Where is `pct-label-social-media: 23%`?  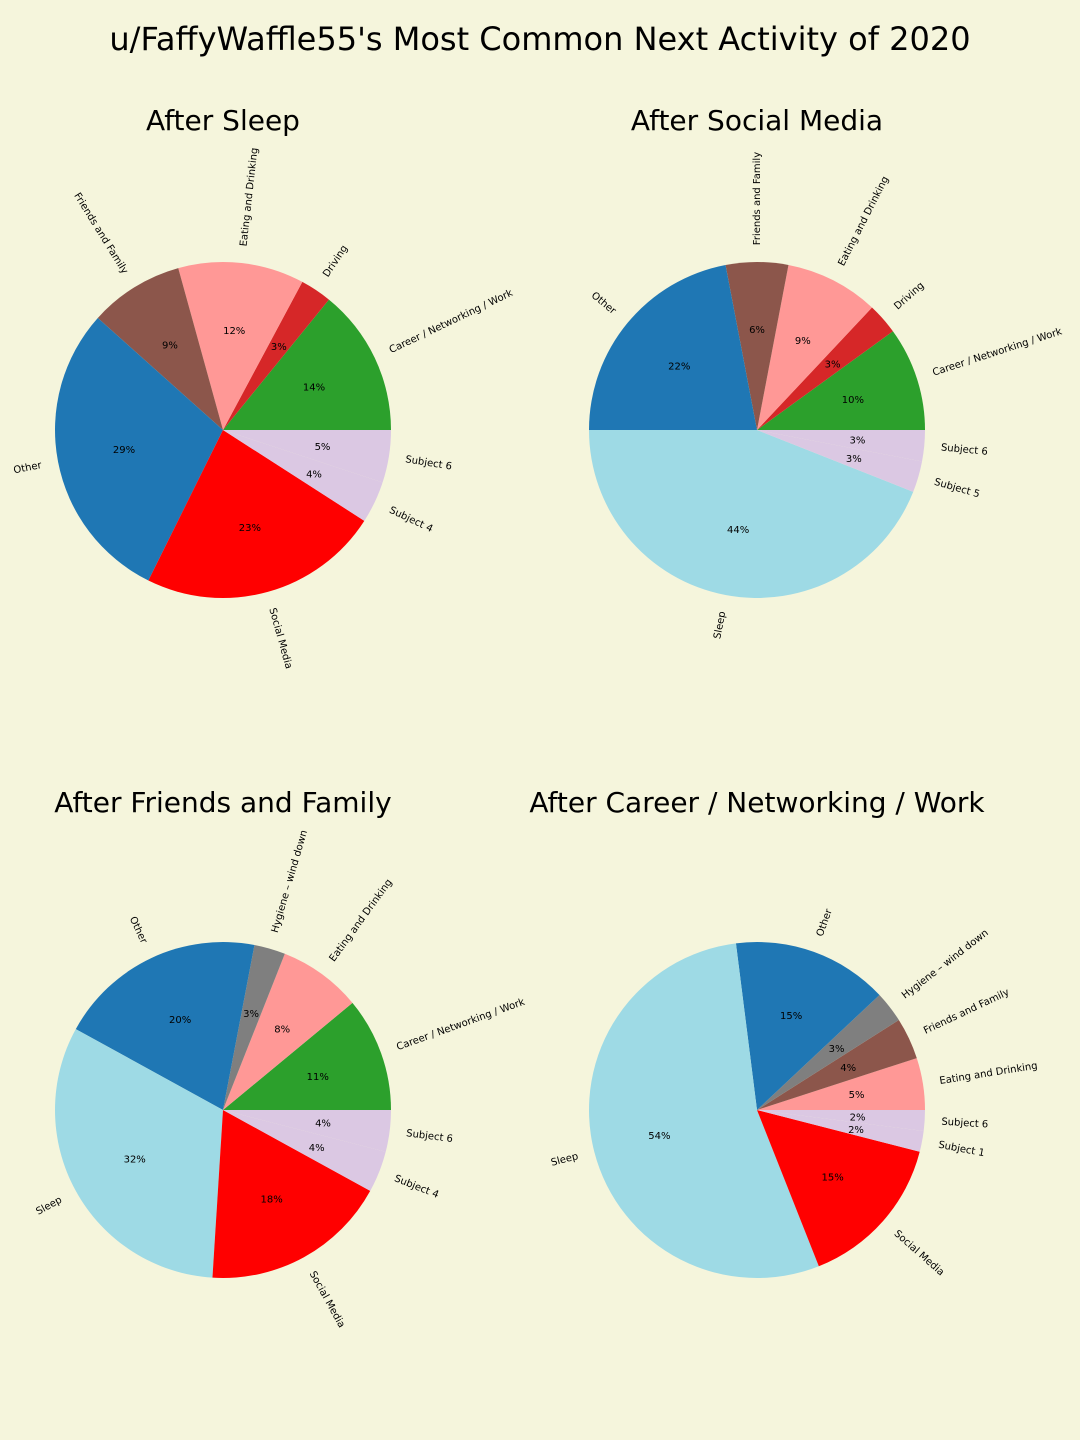 pct-label-social-media: 23% is located at coordinates (250, 528).